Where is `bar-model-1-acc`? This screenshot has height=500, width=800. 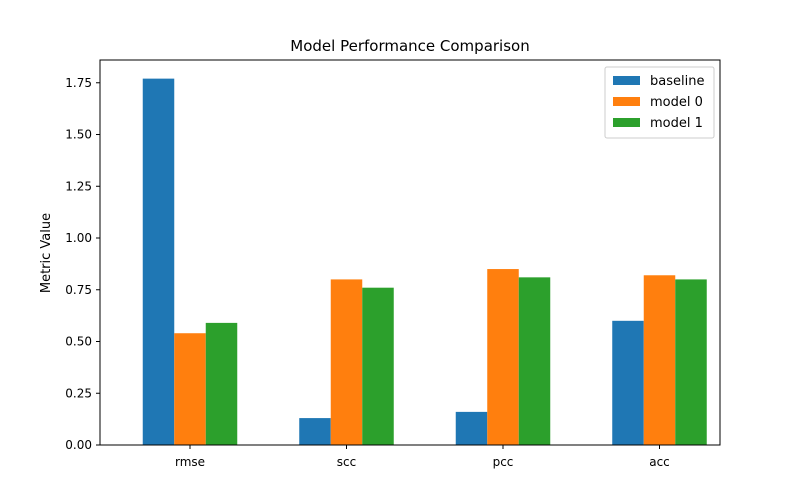
bar-model-1-acc is located at coordinates (691, 362).